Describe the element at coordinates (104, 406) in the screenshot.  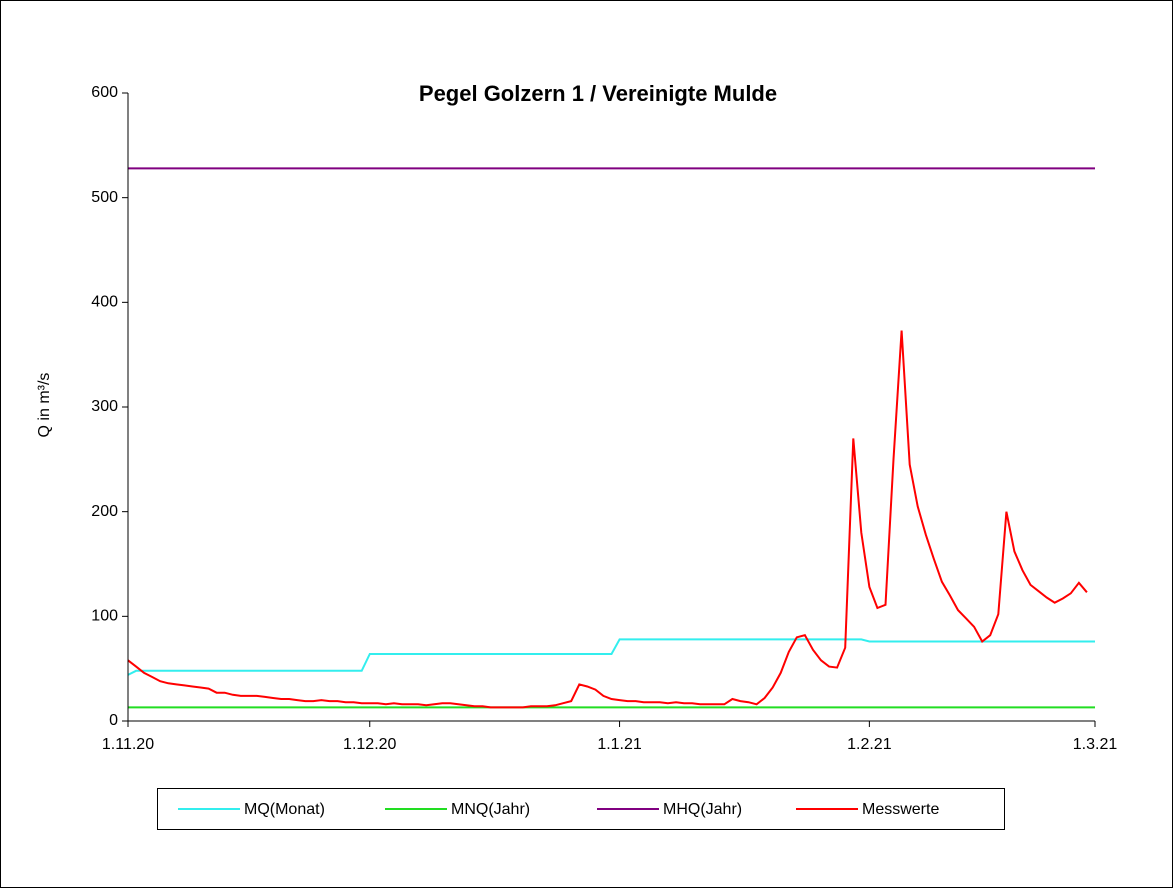
I see `y-tick-label: 300` at that location.